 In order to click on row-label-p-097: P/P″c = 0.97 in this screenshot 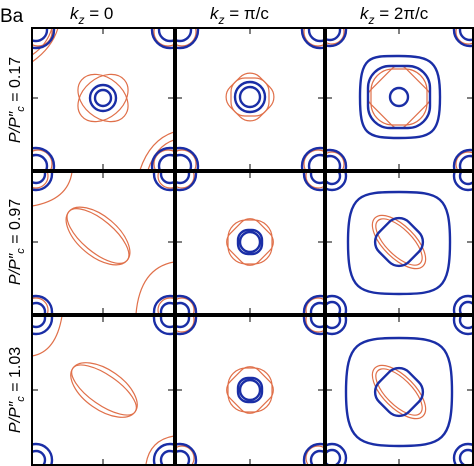, I will do `click(17, 242)`.